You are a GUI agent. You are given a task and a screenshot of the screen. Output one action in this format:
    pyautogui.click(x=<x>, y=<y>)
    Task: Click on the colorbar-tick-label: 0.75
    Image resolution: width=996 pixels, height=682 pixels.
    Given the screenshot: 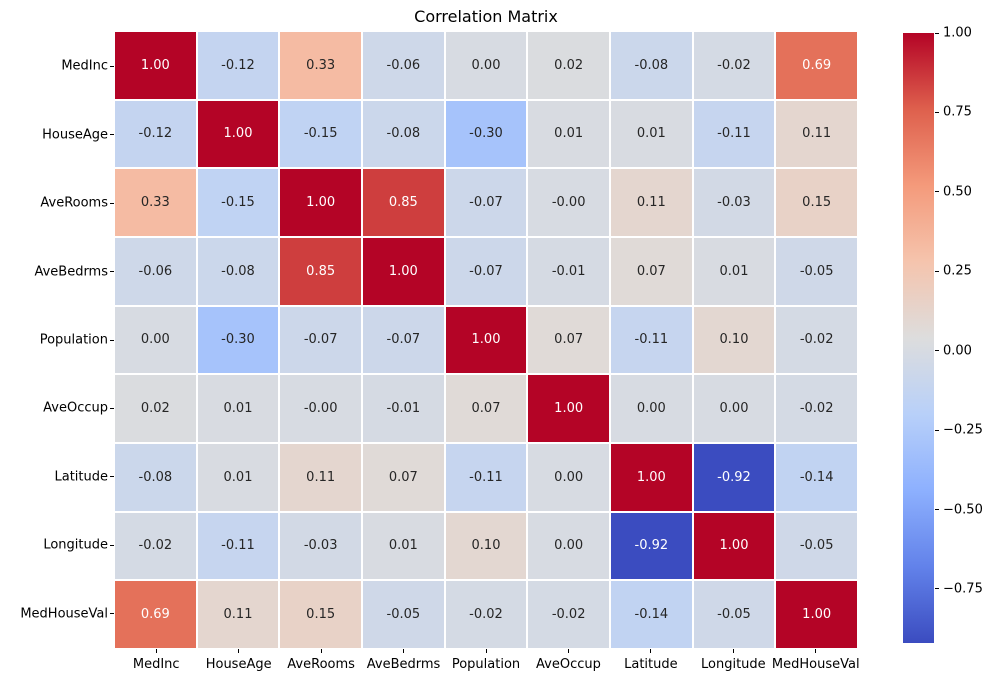 What is the action you would take?
    pyautogui.click(x=957, y=112)
    